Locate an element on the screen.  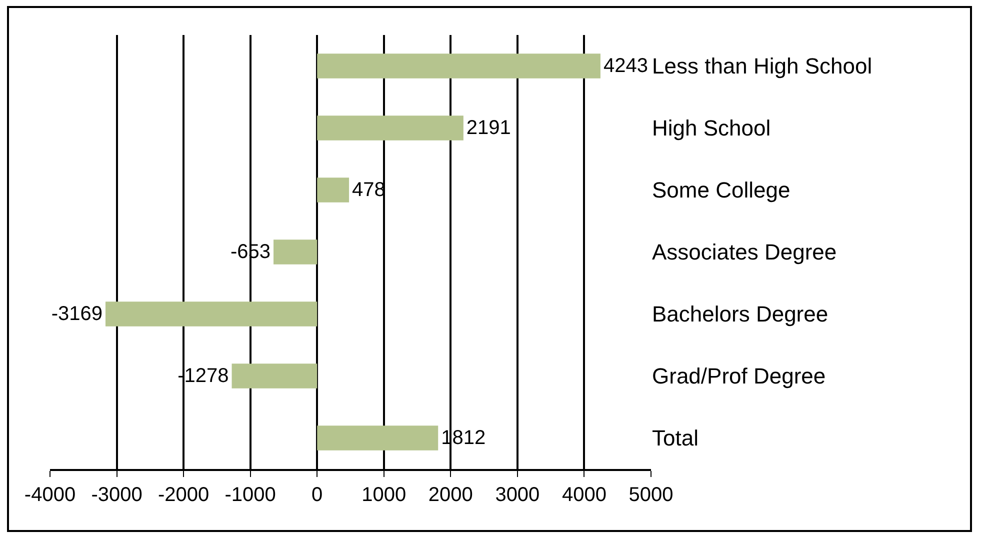
x-tick-label: -1000 is located at coordinates (250, 495).